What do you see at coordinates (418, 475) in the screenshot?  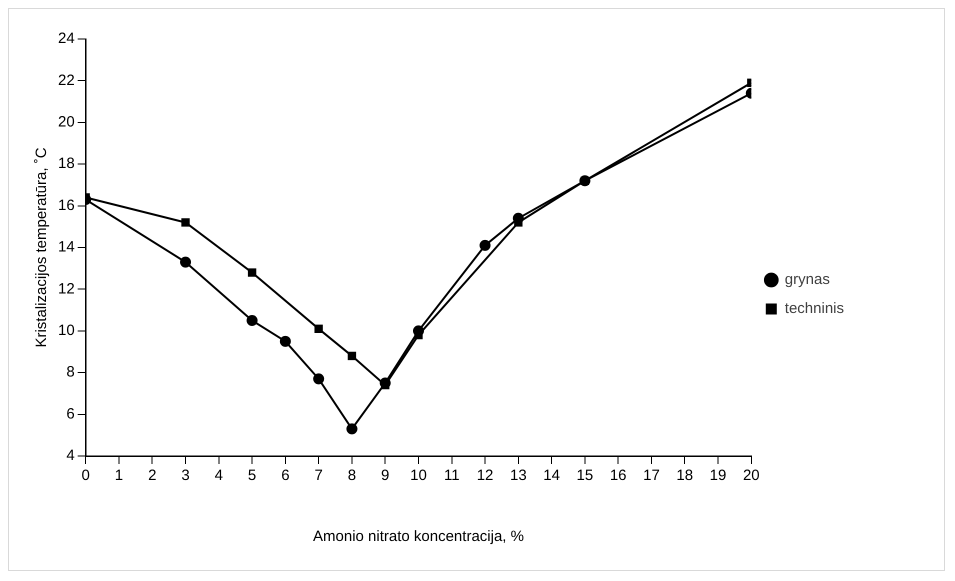 I see `x-tick-label: 10` at bounding box center [418, 475].